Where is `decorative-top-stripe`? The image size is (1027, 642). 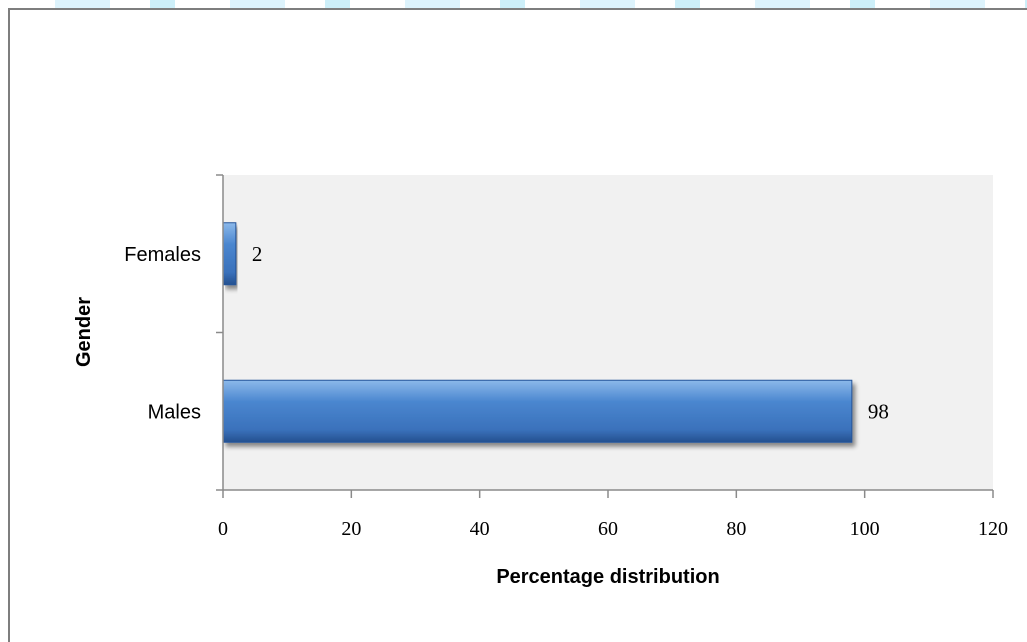 decorative-top-stripe is located at coordinates (513, 4).